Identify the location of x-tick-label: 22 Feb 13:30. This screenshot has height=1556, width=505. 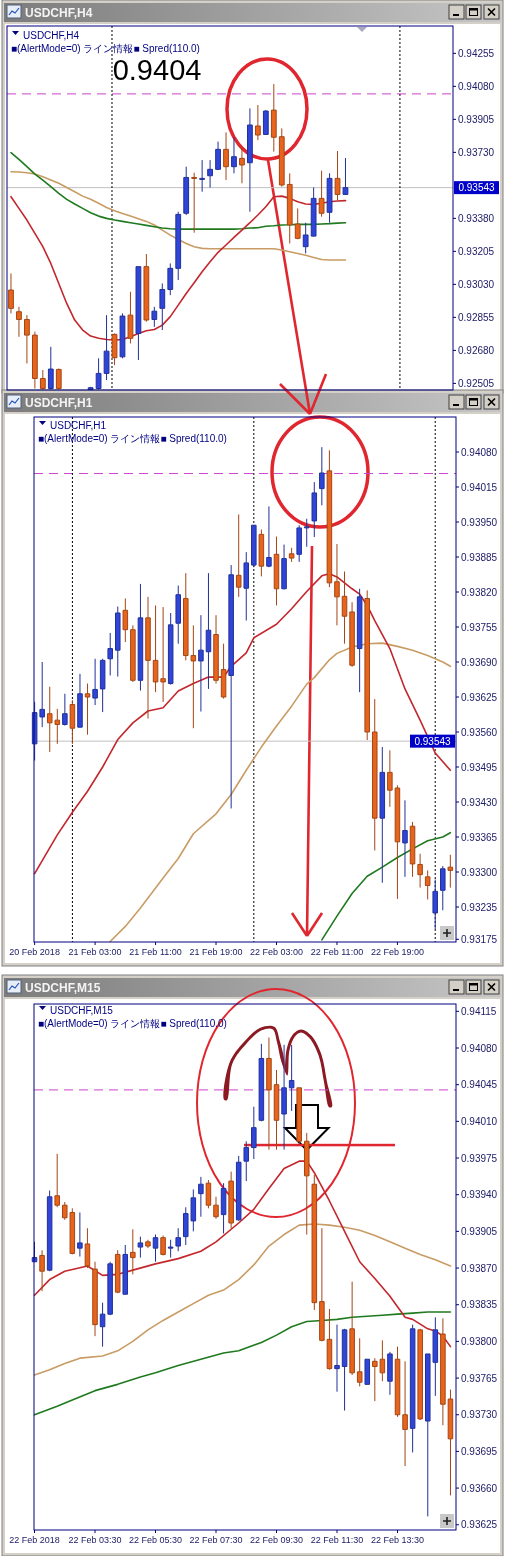
(397, 1540).